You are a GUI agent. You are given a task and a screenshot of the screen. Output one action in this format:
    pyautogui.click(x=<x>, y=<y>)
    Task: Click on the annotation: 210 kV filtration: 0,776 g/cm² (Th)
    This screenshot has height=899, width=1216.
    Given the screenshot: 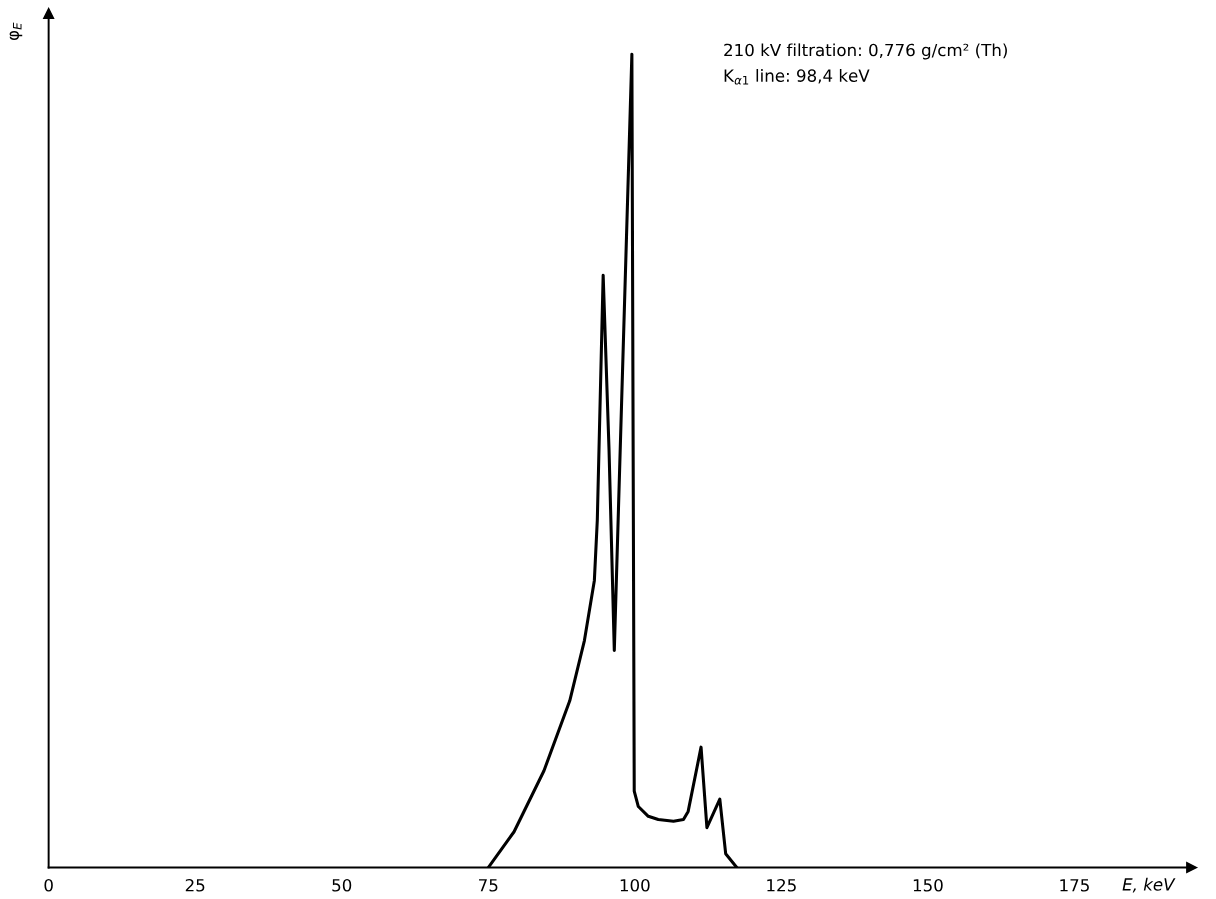 What is the action you would take?
    pyautogui.click(x=865, y=51)
    